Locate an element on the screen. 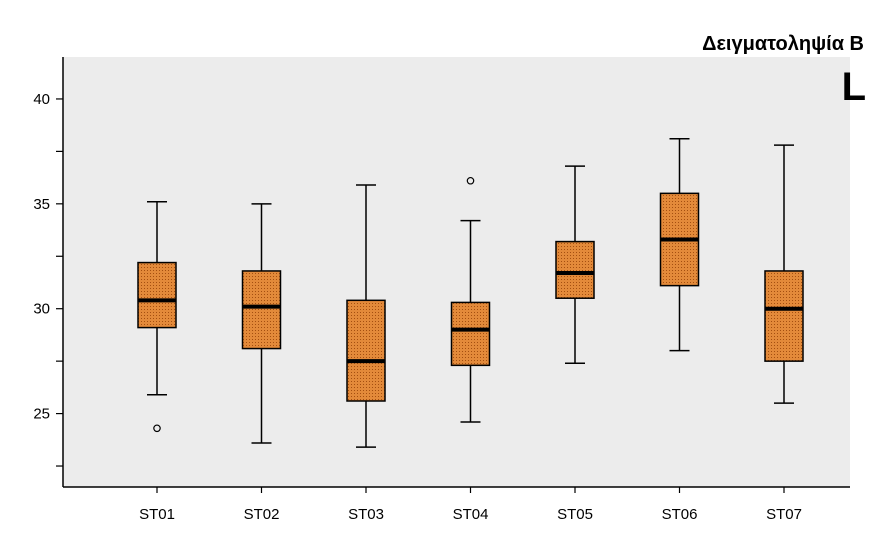 The width and height of the screenshot is (887, 538). x-tick-label: ST07 is located at coordinates (784, 514).